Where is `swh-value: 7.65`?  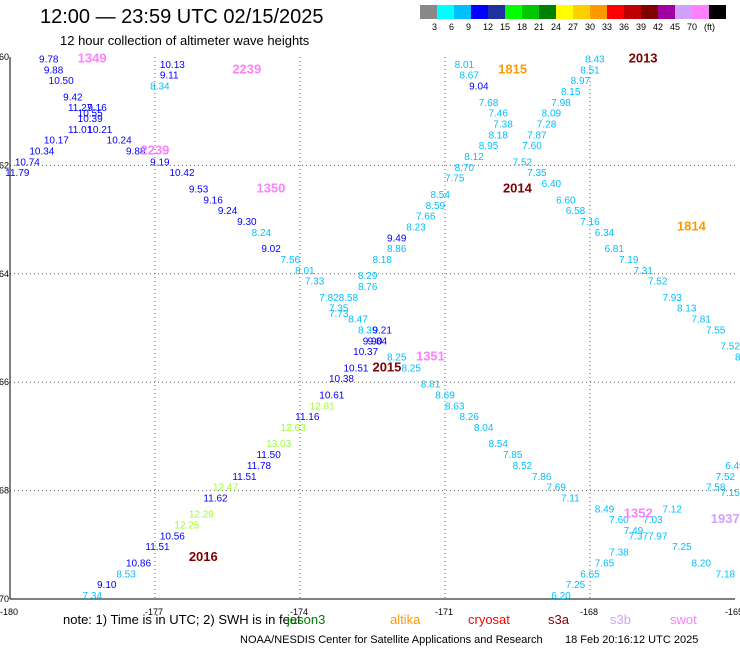
swh-value: 7.65 is located at coordinates (605, 563).